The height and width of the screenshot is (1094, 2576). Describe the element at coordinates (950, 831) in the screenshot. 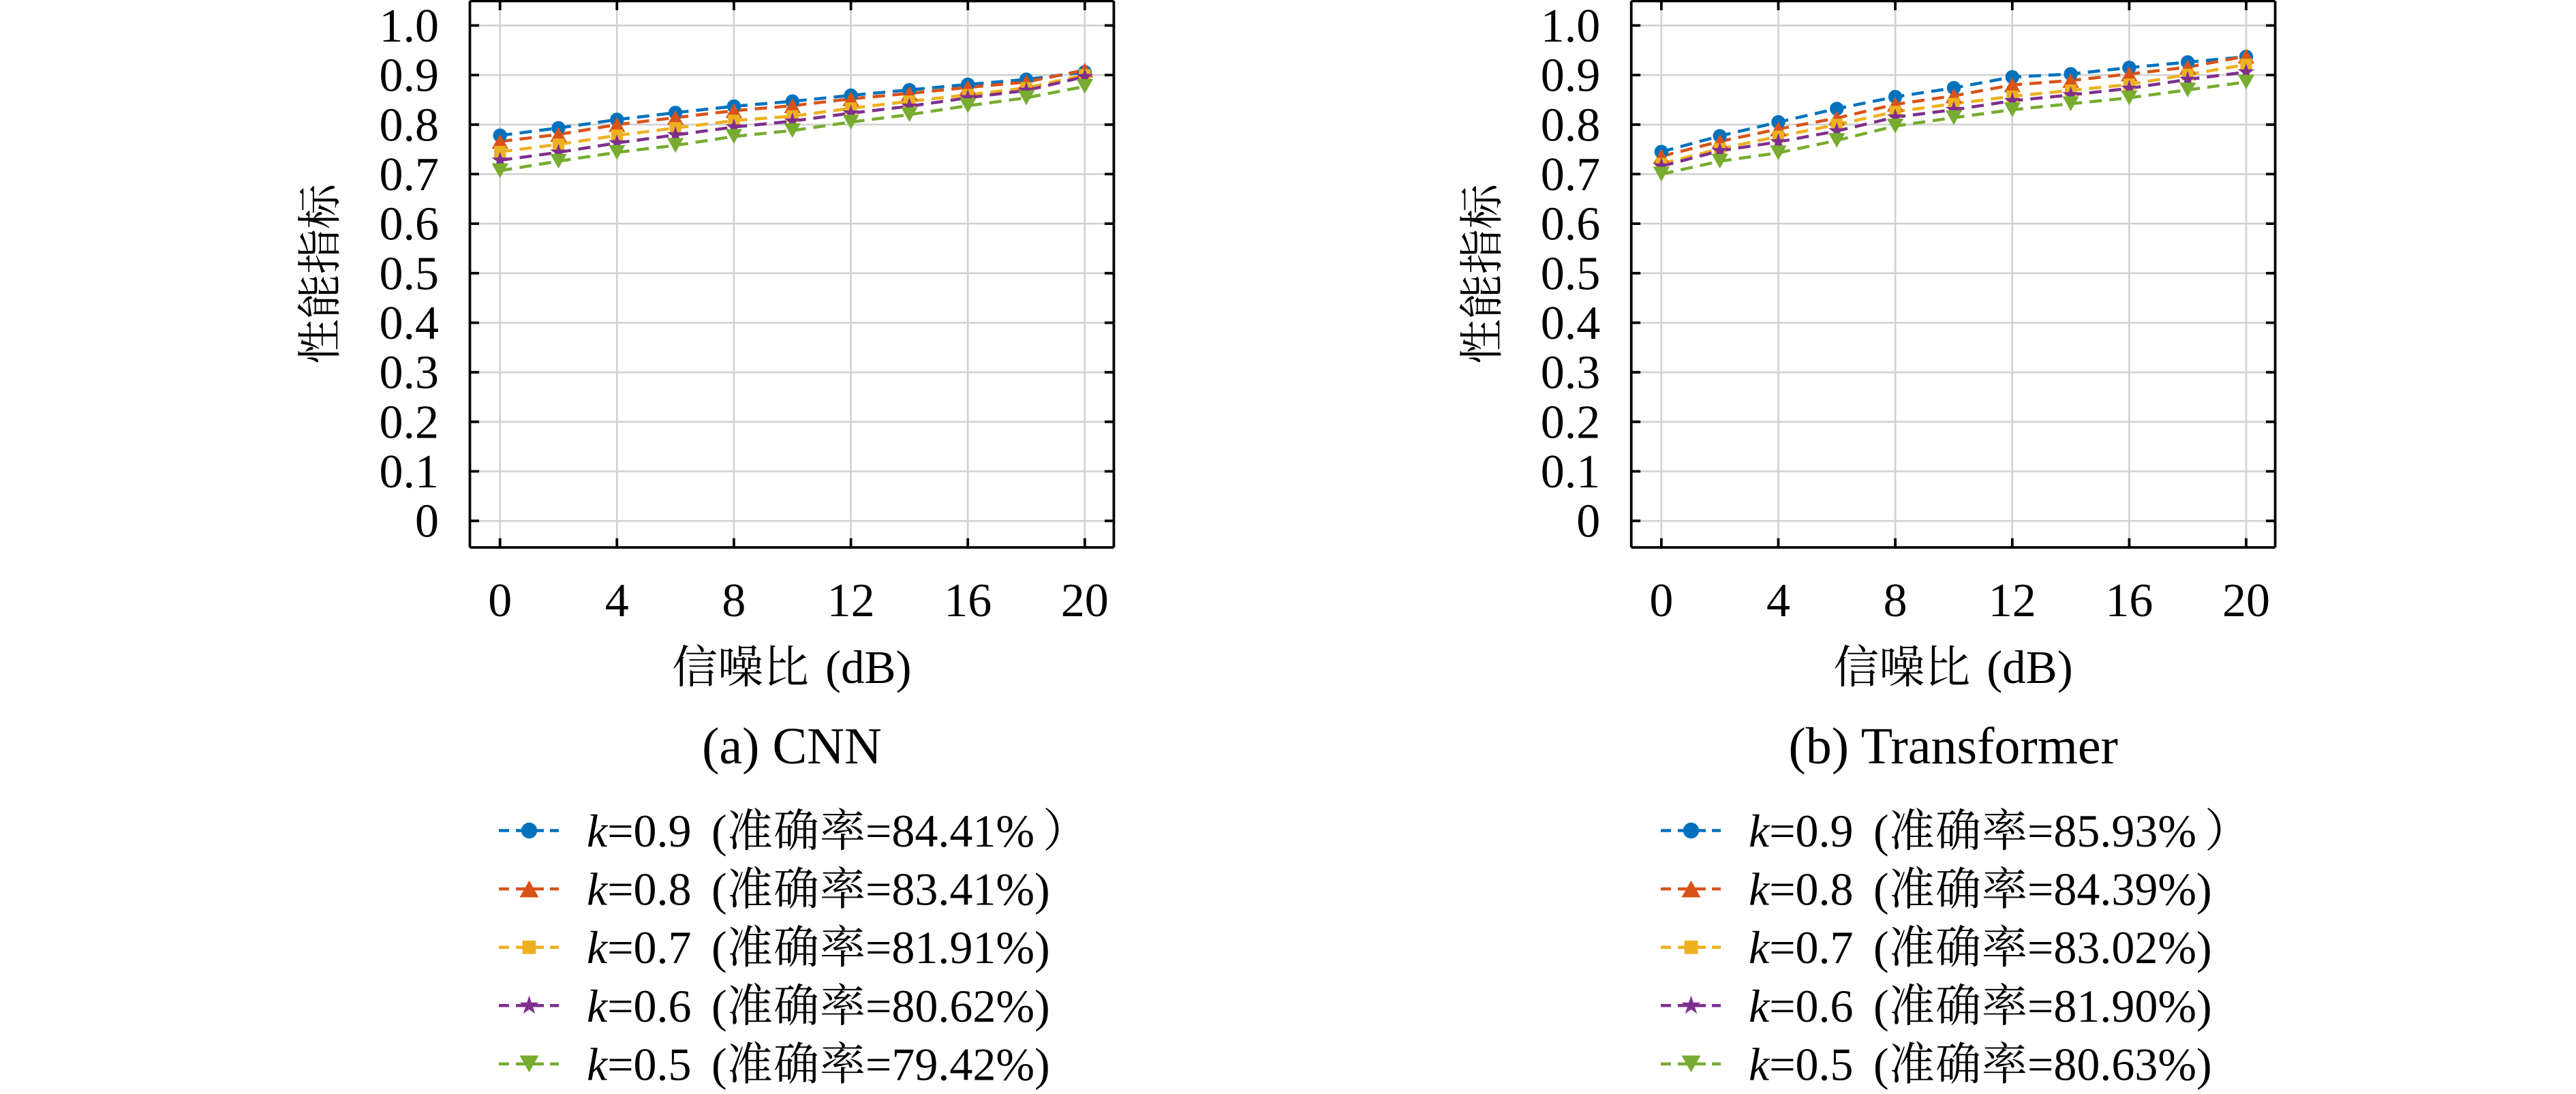

I see `svg-text: =84.41%` at that location.